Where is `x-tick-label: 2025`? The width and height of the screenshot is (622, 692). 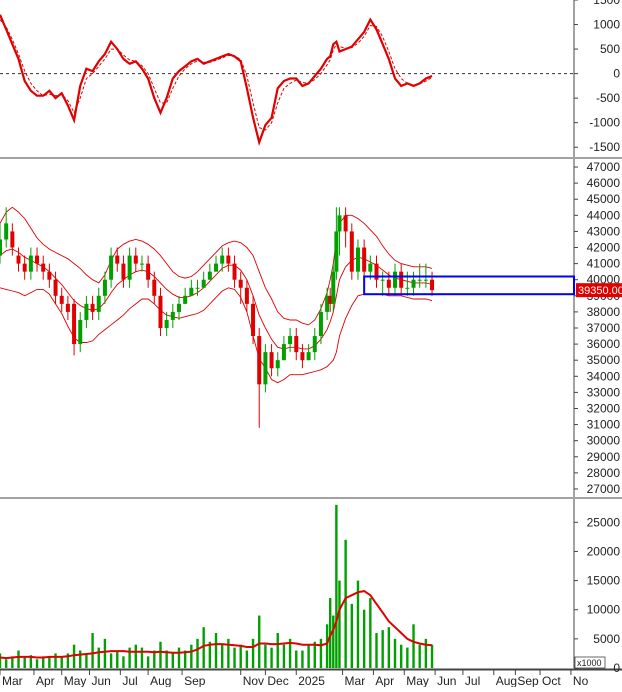 x-tick-label: 2025 is located at coordinates (311, 680).